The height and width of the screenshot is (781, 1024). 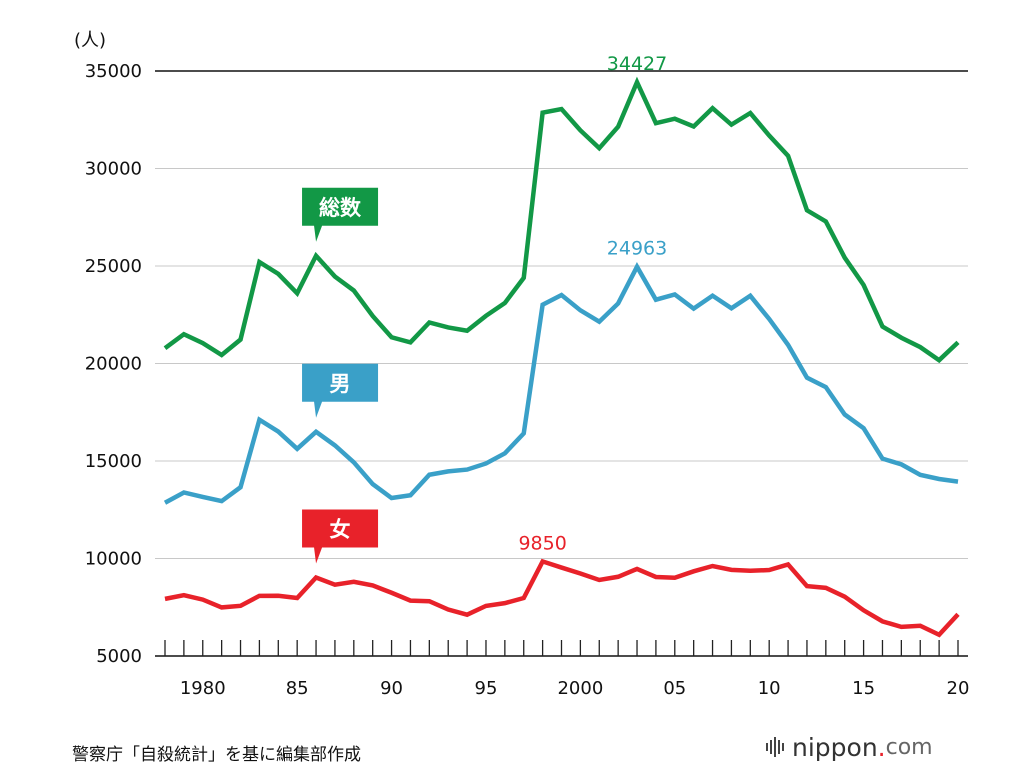 What do you see at coordinates (486, 688) in the screenshot?
I see `x-tick-label: 95` at bounding box center [486, 688].